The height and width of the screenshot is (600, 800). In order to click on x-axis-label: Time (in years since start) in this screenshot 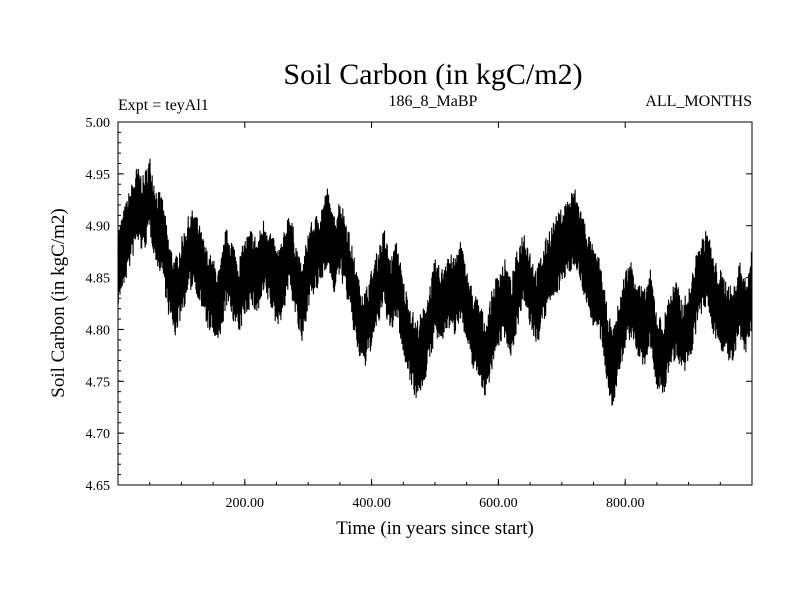, I will do `click(435, 528)`.